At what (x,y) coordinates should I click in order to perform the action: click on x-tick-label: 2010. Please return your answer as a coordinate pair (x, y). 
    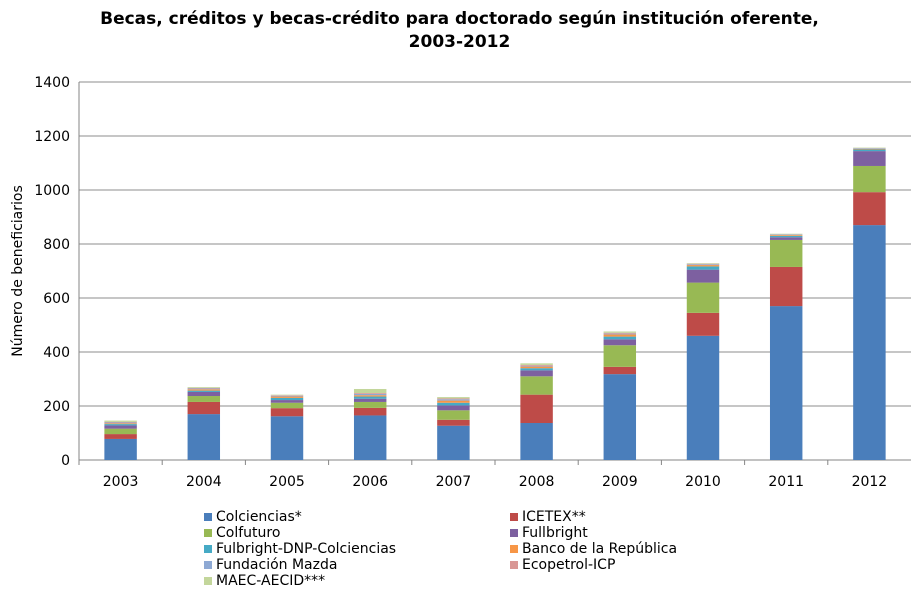
    Looking at the image, I should click on (703, 482).